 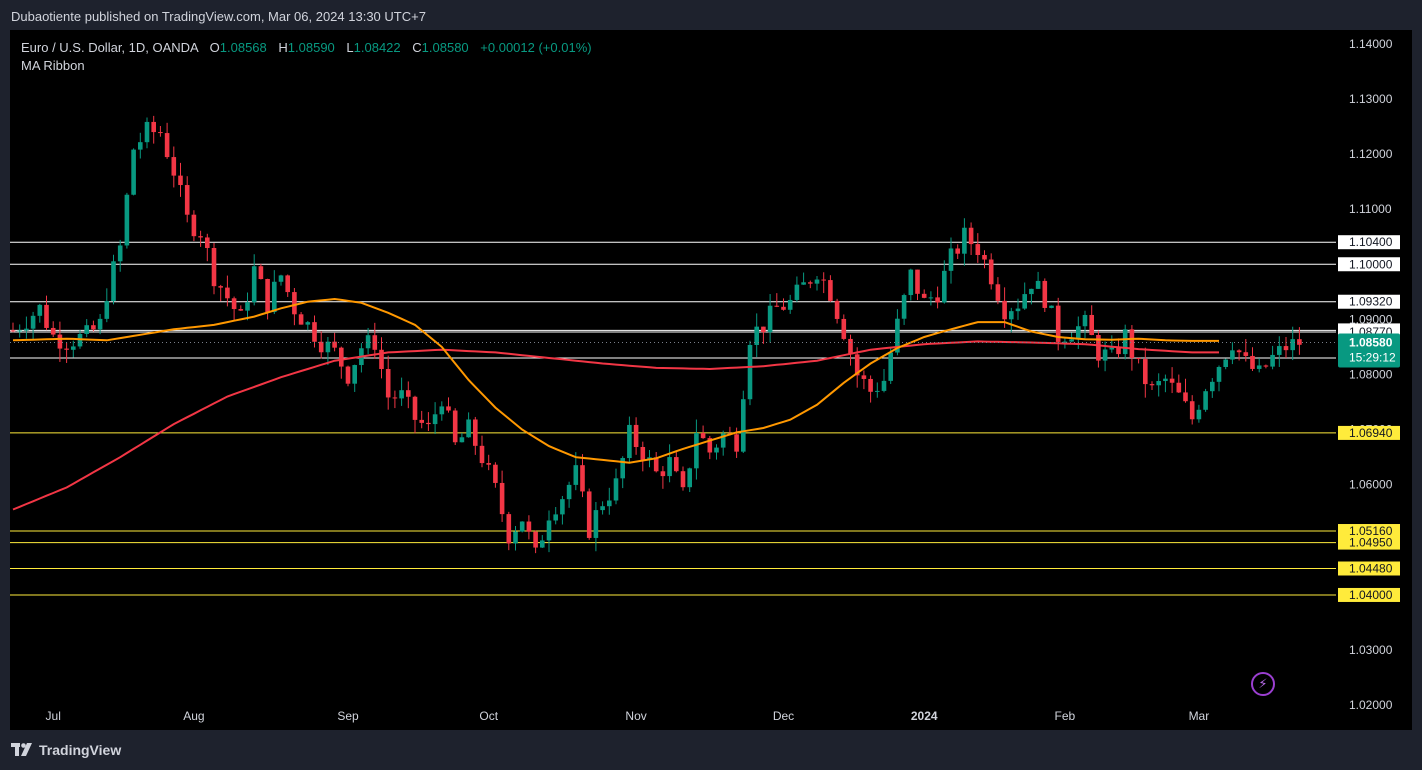 I want to click on high-value: 1.08590, so click(x=311, y=47).